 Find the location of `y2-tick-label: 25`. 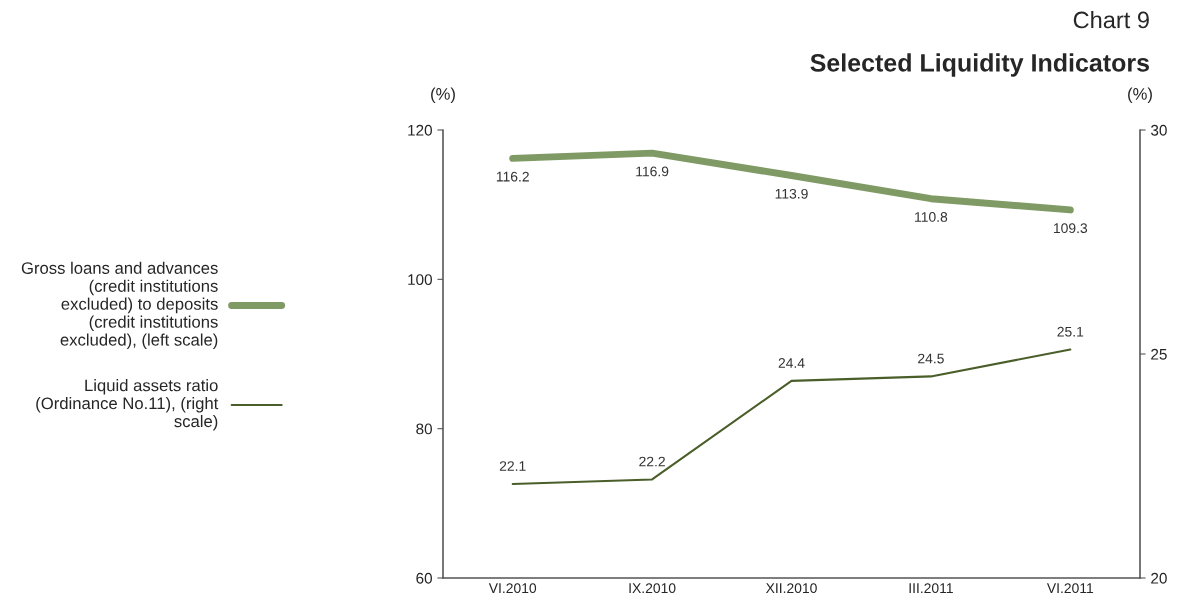

y2-tick-label: 25 is located at coordinates (1159, 354).